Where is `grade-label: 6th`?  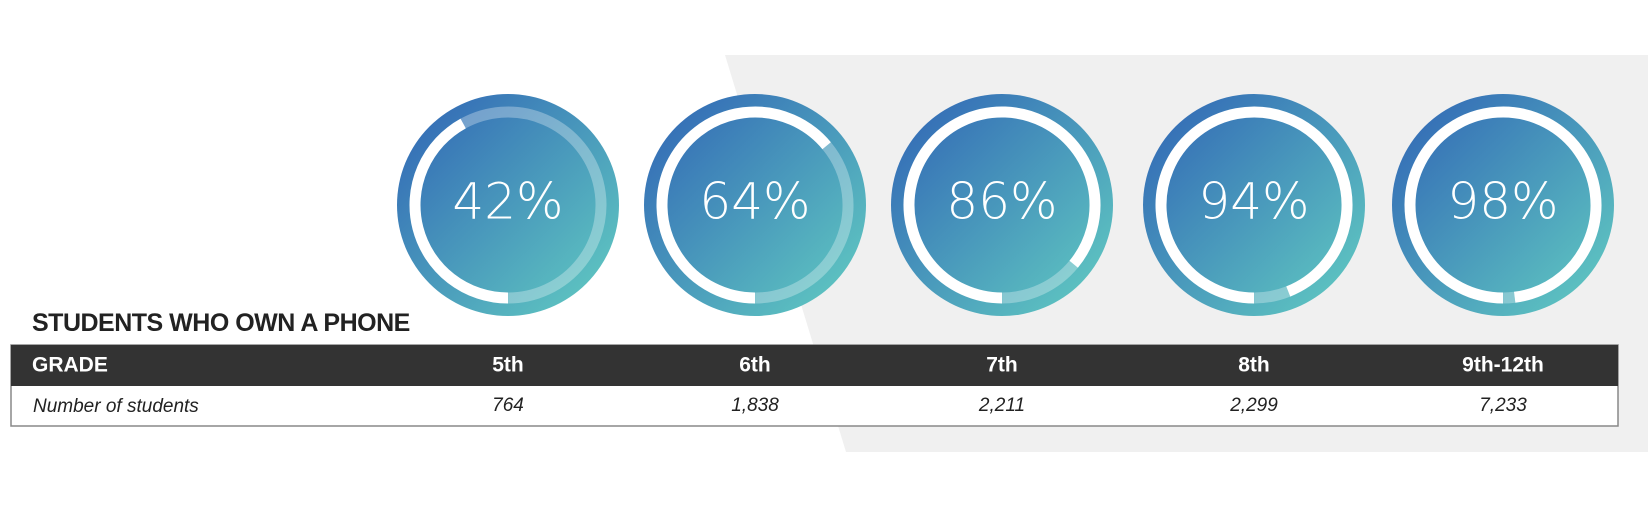
grade-label: 6th is located at coordinates (755, 365).